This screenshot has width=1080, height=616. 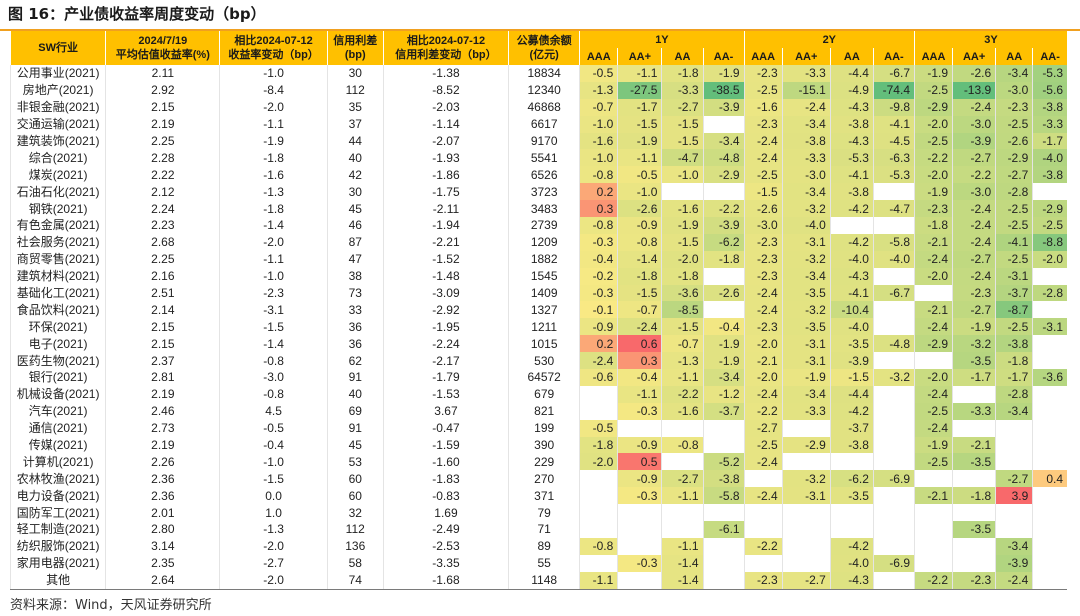 What do you see at coordinates (544, 445) in the screenshot?
I see `bond-balance-cell: 390` at bounding box center [544, 445].